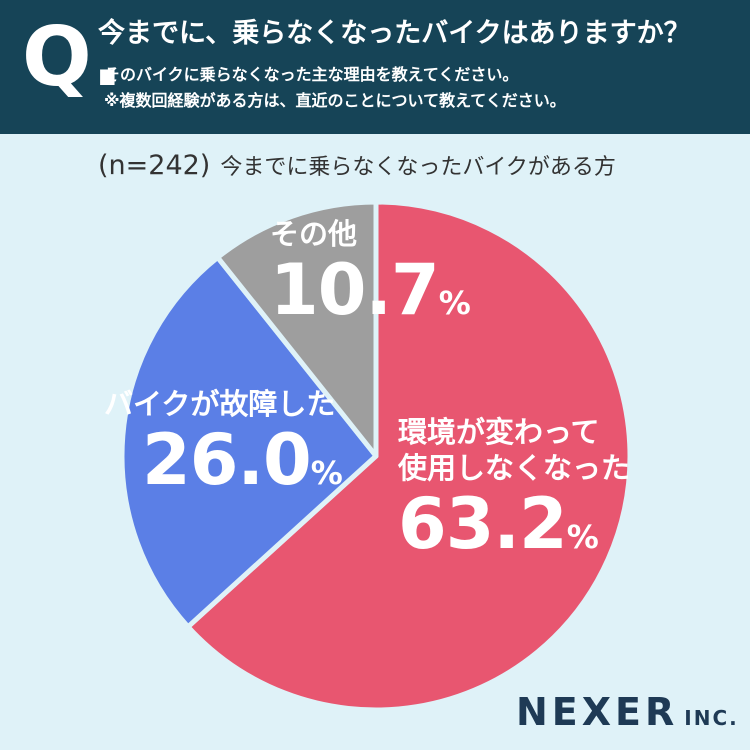  Describe the element at coordinates (483, 524) in the screenshot. I see `slice-value-environment-number: 63.2` at that location.